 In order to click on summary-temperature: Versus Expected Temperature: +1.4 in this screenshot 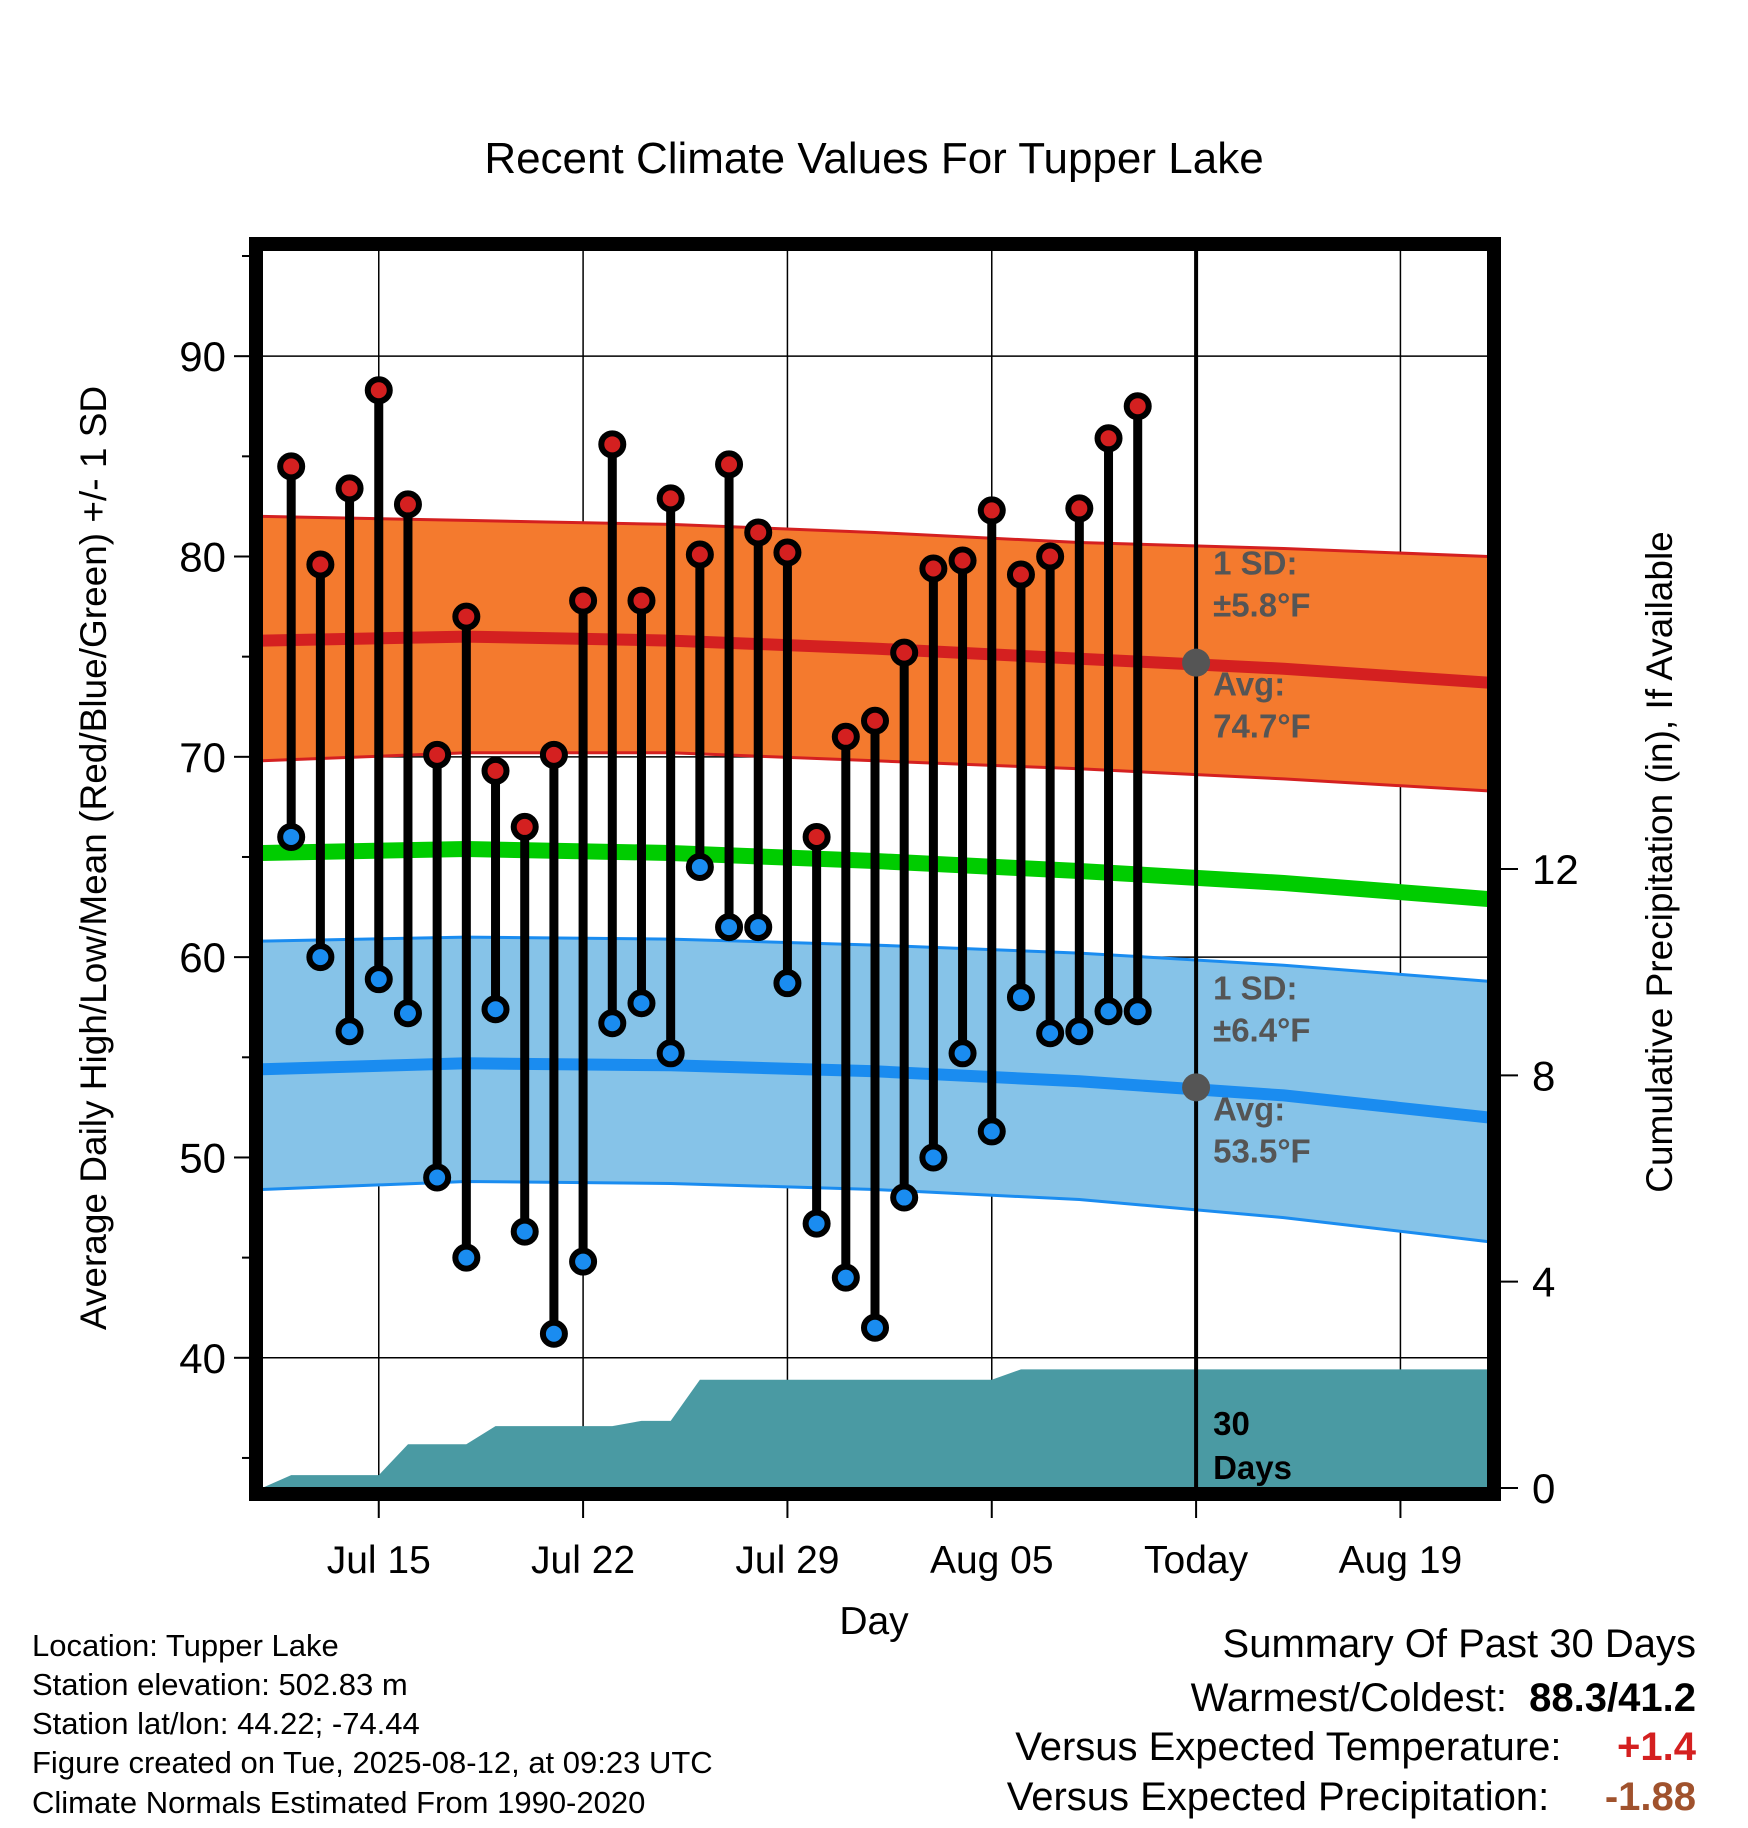, I will do `click(1355, 1747)`.